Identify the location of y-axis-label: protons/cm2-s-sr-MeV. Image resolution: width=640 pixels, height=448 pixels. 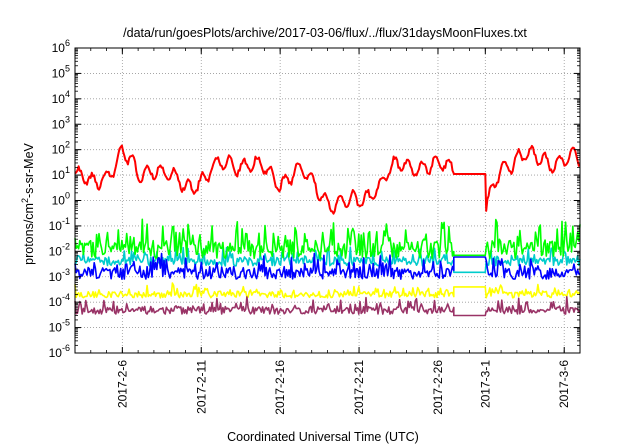
(28, 203).